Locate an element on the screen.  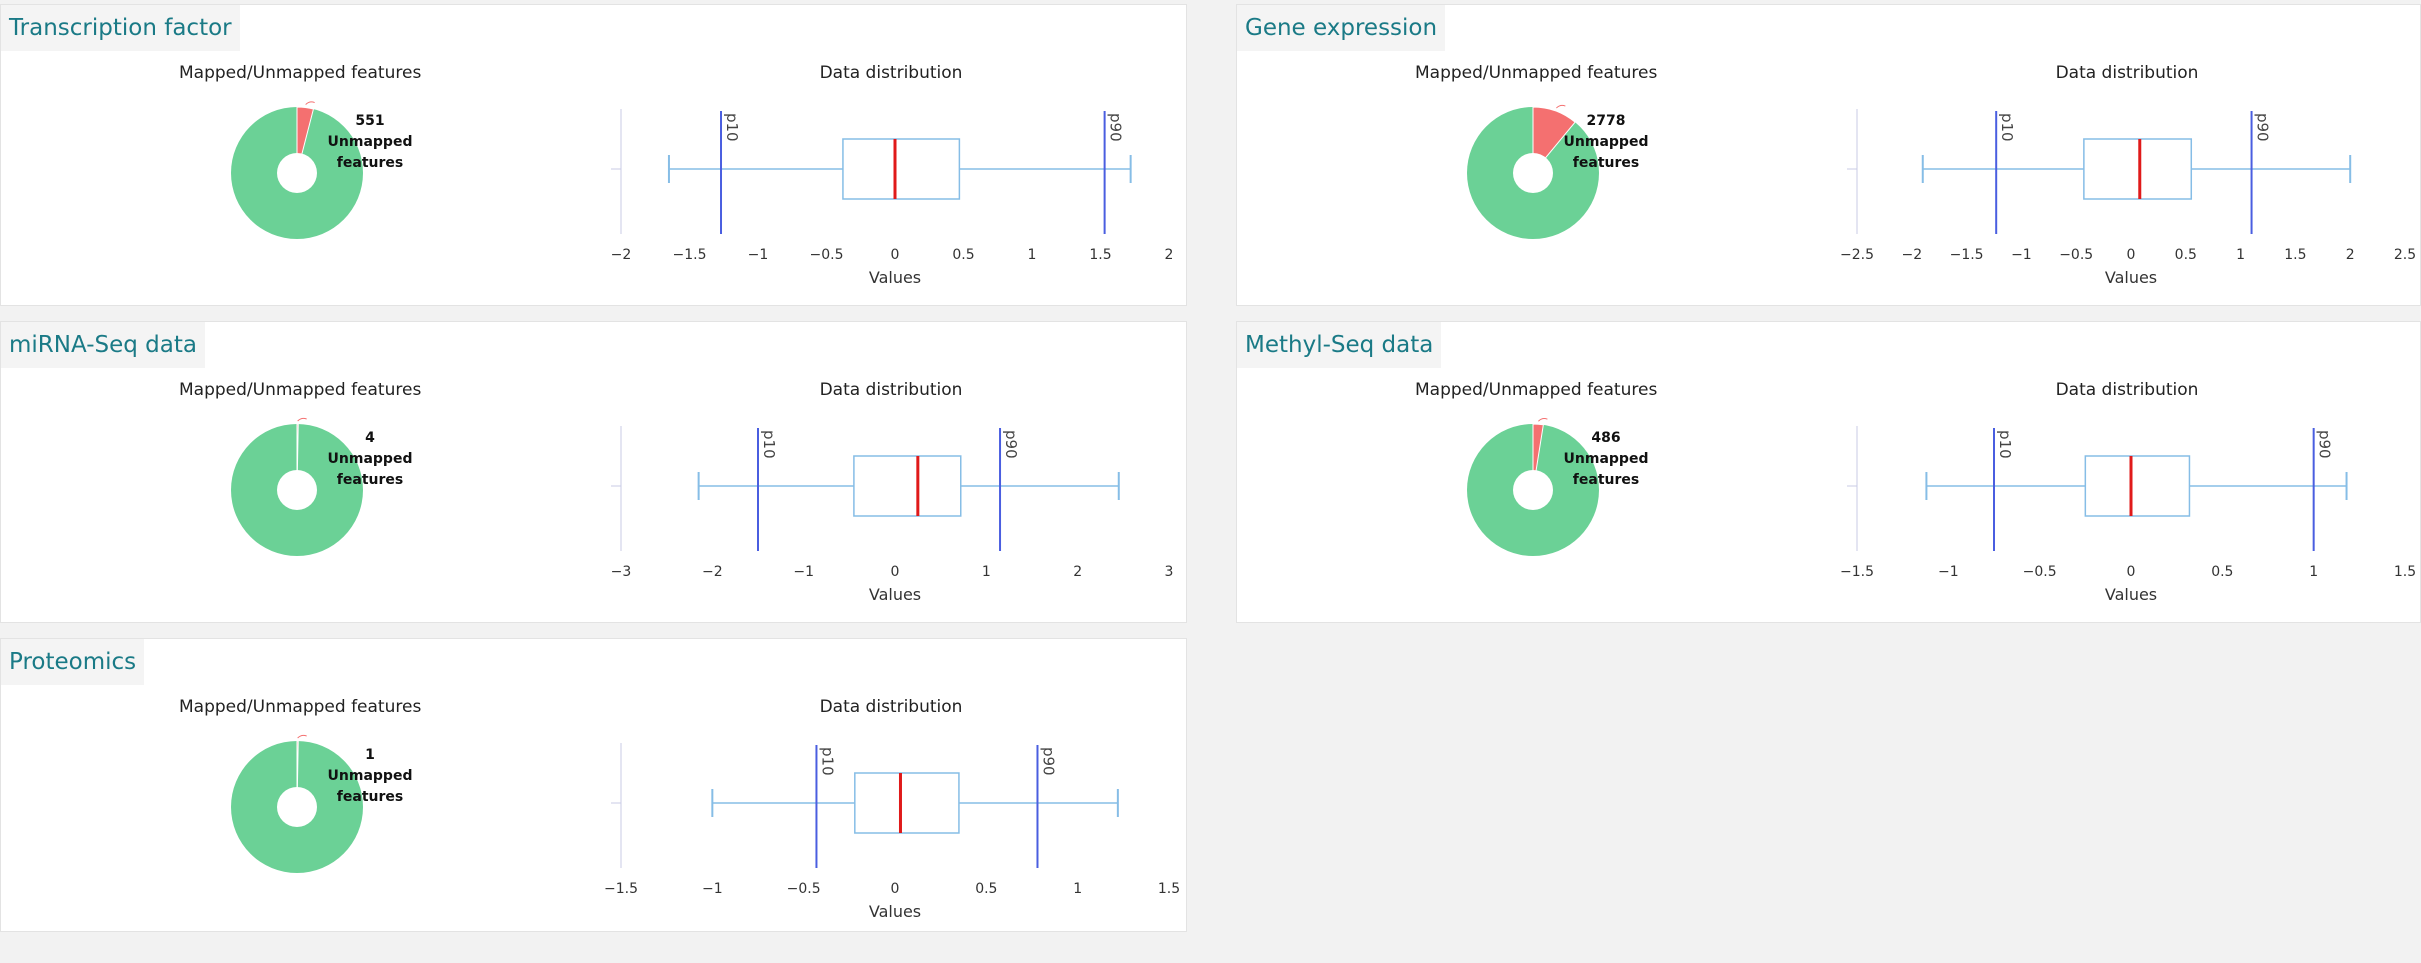
donut-chart: 1 Unmapped features is located at coordinates (322, 803).